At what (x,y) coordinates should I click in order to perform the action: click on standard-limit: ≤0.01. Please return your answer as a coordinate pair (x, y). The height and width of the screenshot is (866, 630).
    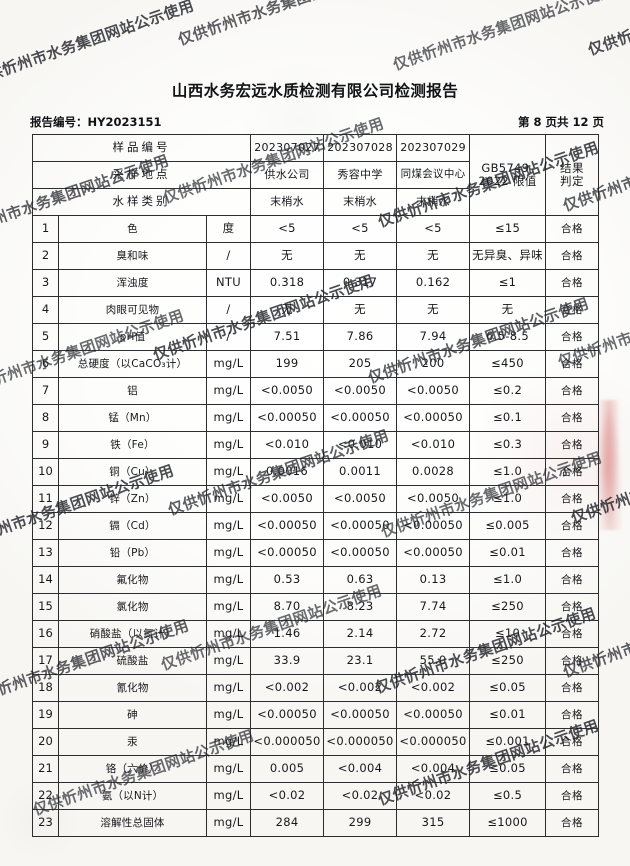
    Looking at the image, I should click on (508, 553).